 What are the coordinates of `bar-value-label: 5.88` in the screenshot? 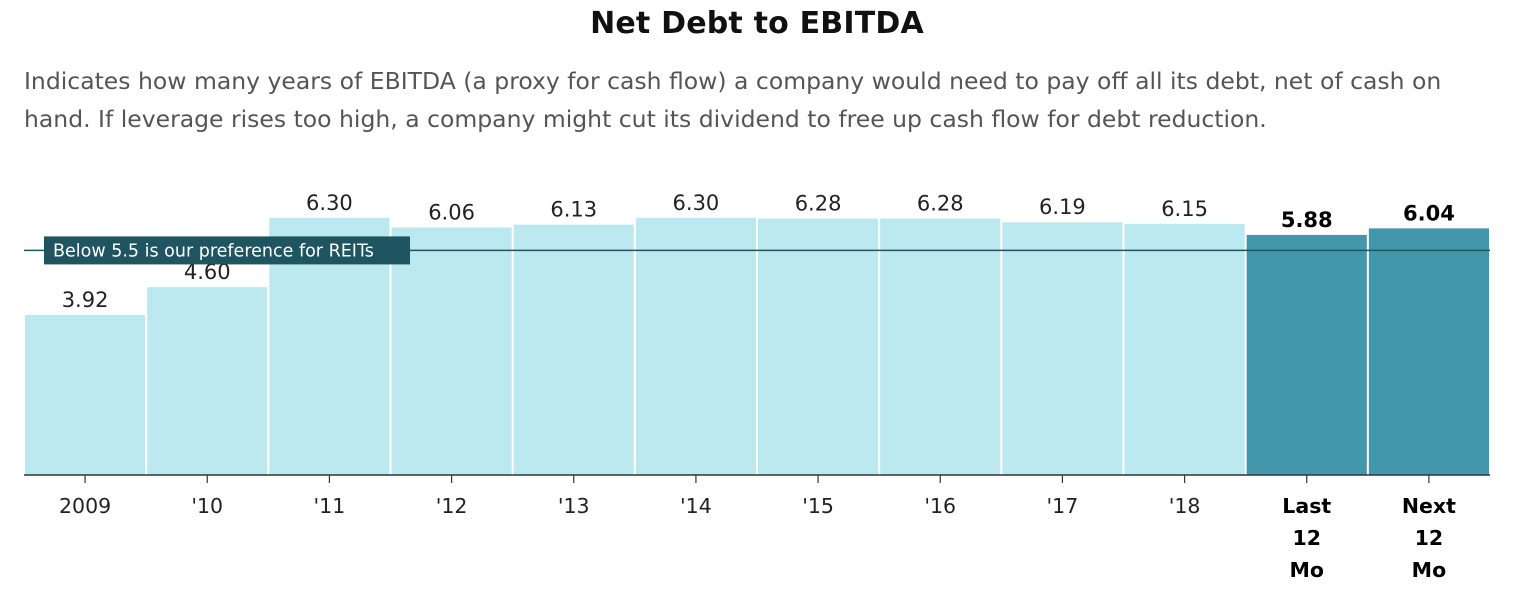 It's located at (1307, 220).